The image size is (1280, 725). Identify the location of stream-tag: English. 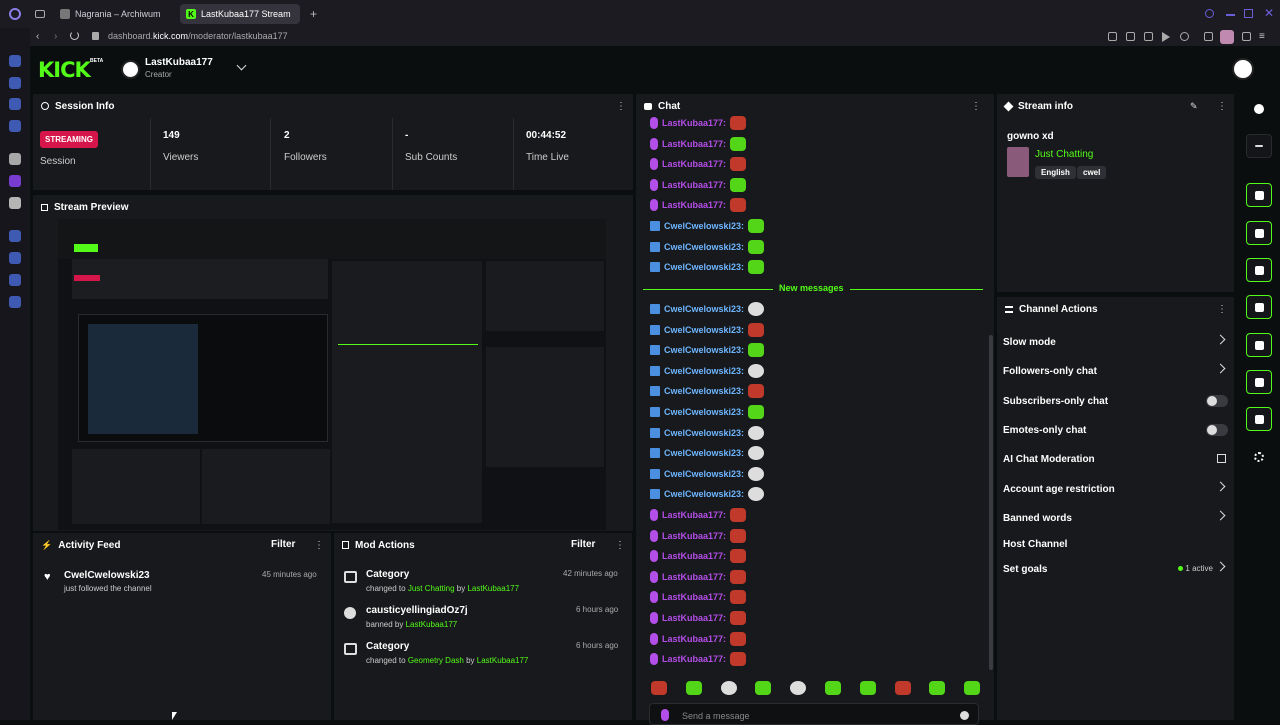
(1055, 172).